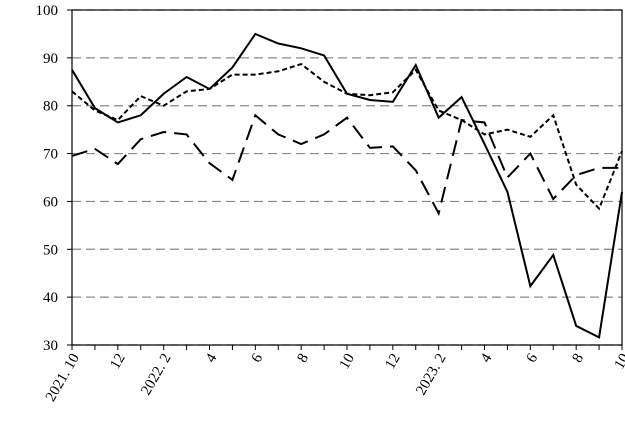 Image resolution: width=625 pixels, height=436 pixels. Describe the element at coordinates (47, 11) in the screenshot. I see `y-tick-label: 100` at that location.